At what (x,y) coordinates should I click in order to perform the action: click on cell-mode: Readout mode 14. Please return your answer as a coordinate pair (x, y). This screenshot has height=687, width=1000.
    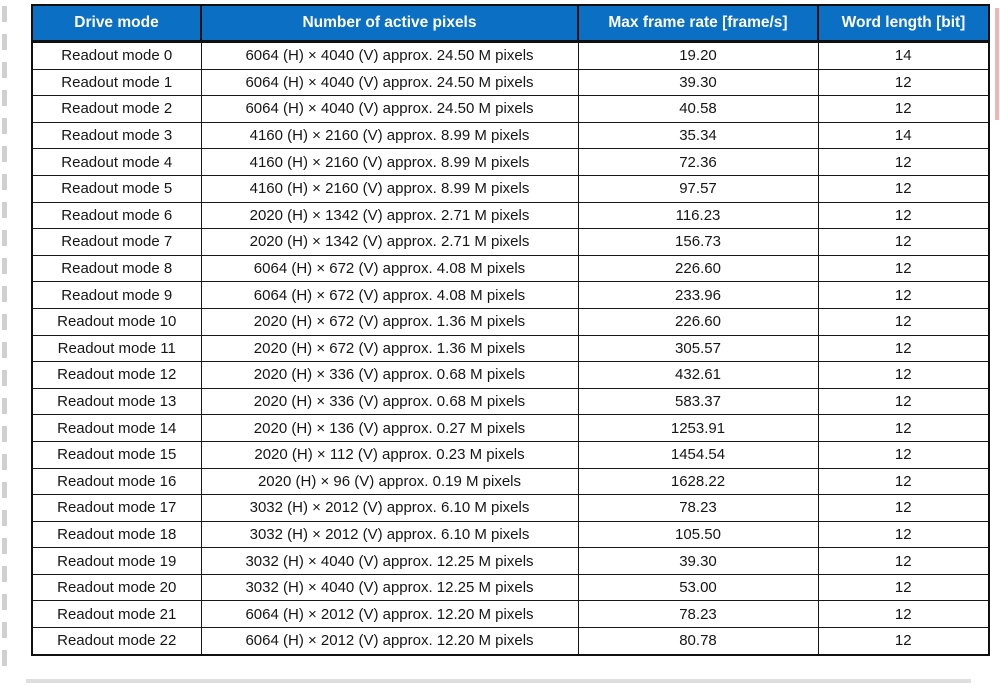
    Looking at the image, I should click on (116, 428).